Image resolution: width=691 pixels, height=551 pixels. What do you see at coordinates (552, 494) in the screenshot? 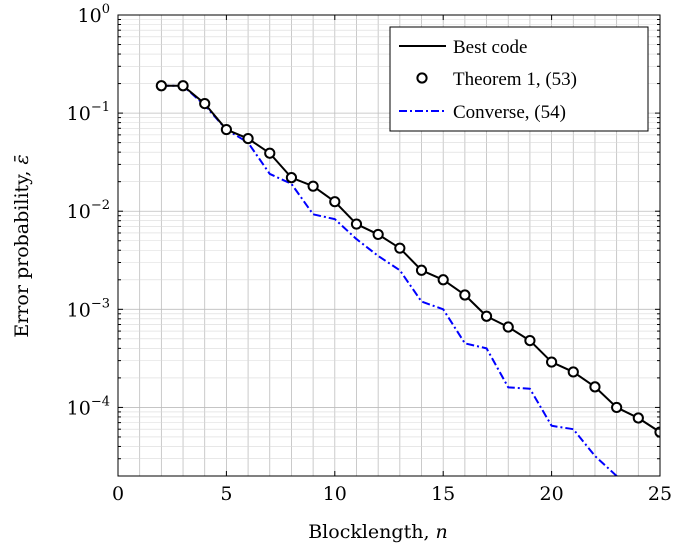
I see `x-tick-label: 20` at bounding box center [552, 494].